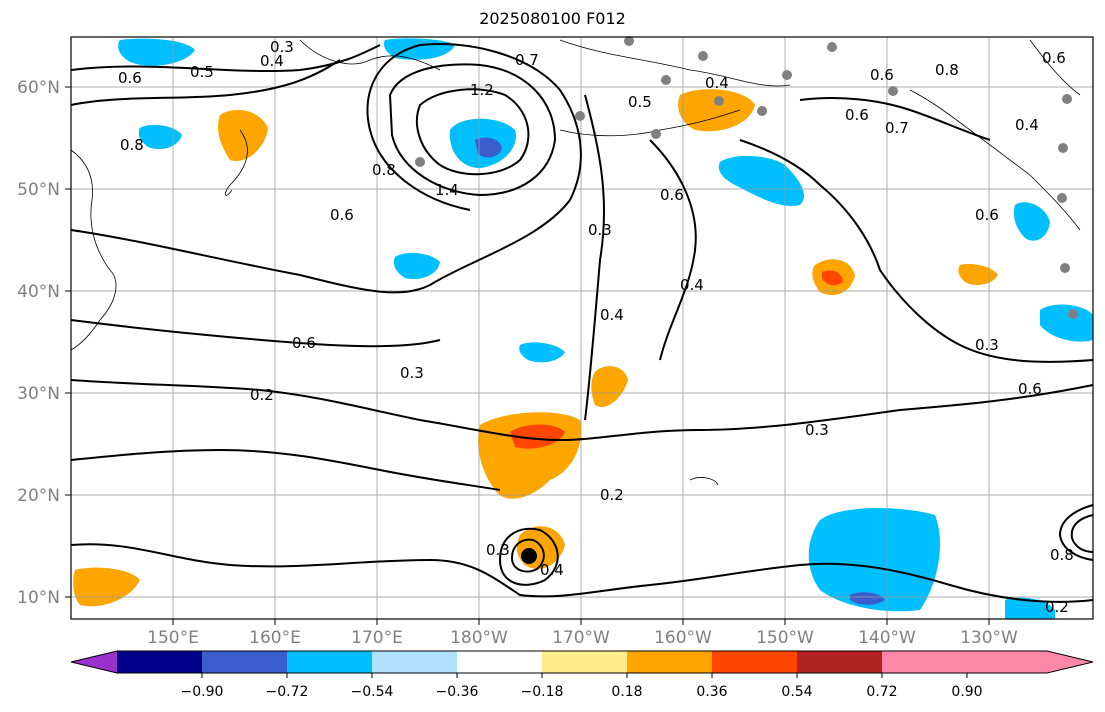  I want to click on colorbar-tick-label: −0.54, so click(372, 692).